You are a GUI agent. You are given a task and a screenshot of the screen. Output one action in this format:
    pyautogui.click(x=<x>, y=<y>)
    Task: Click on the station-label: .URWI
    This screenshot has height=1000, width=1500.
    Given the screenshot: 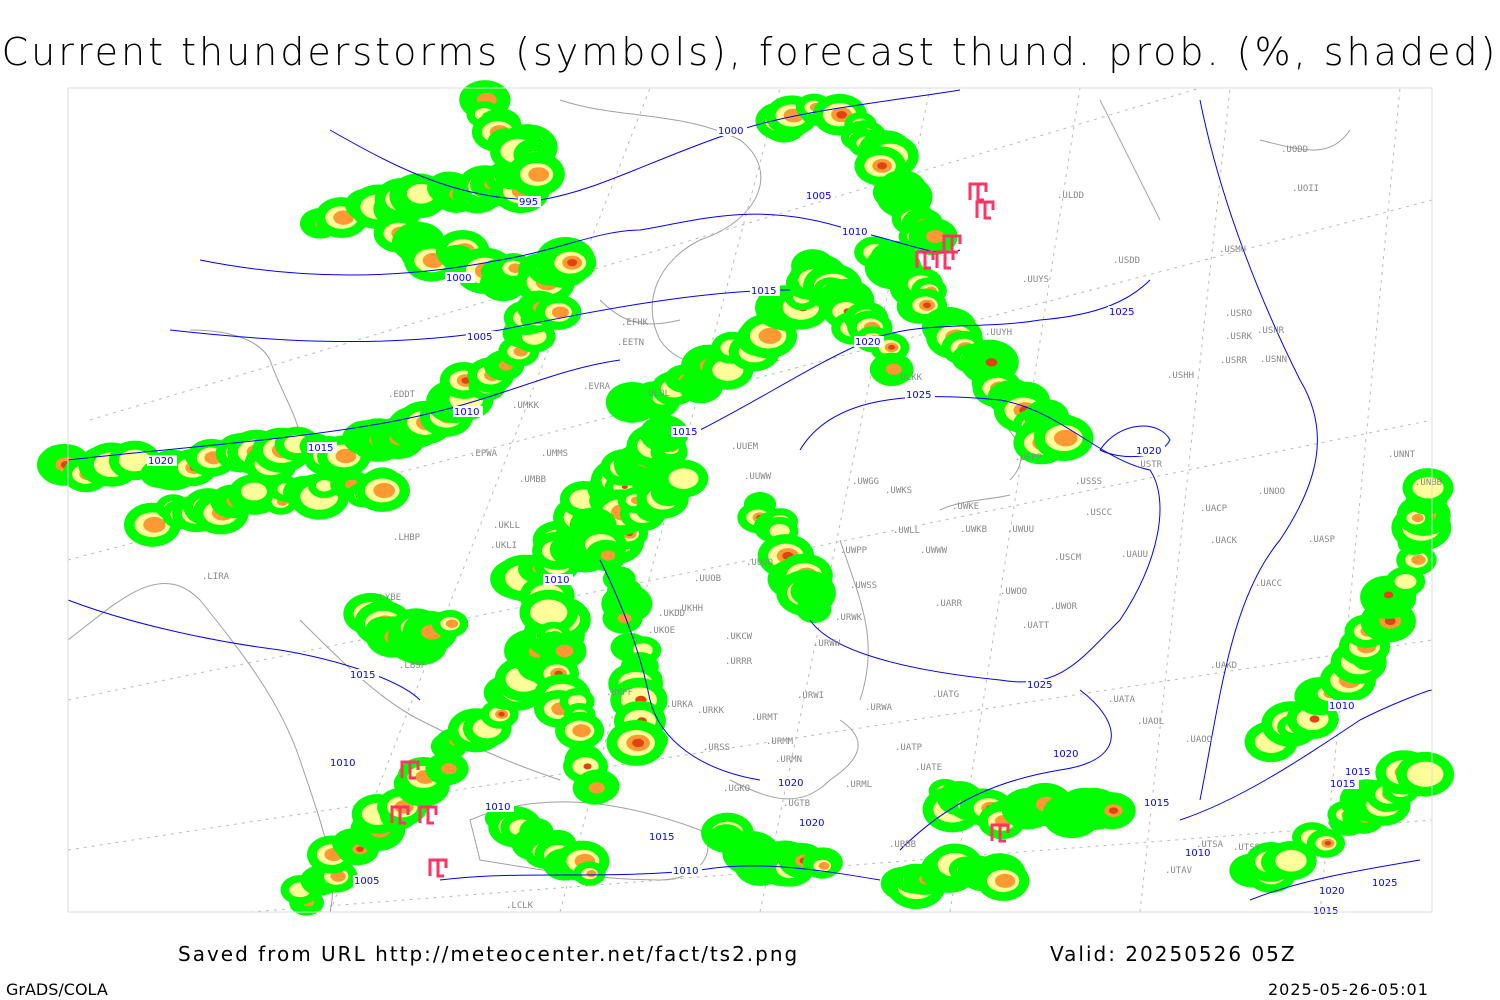 What is the action you would take?
    pyautogui.click(x=810, y=696)
    